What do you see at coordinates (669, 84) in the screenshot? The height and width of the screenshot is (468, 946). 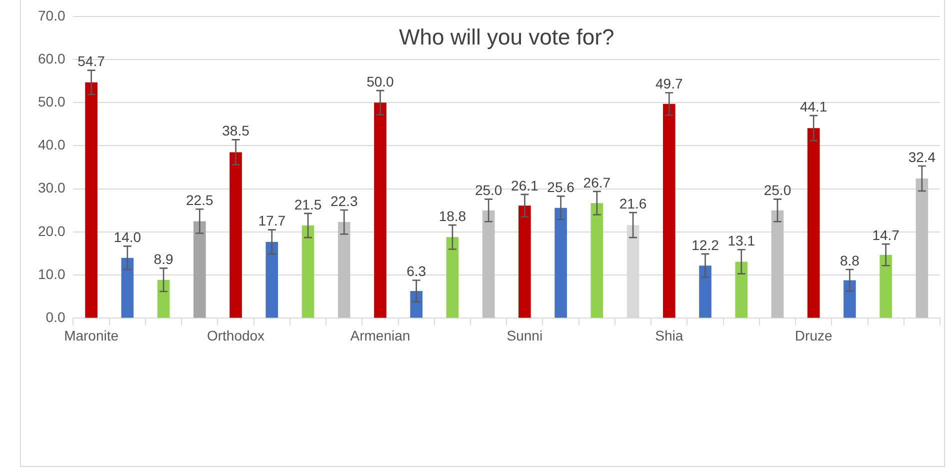 I see `data-label: 49.7` at bounding box center [669, 84].